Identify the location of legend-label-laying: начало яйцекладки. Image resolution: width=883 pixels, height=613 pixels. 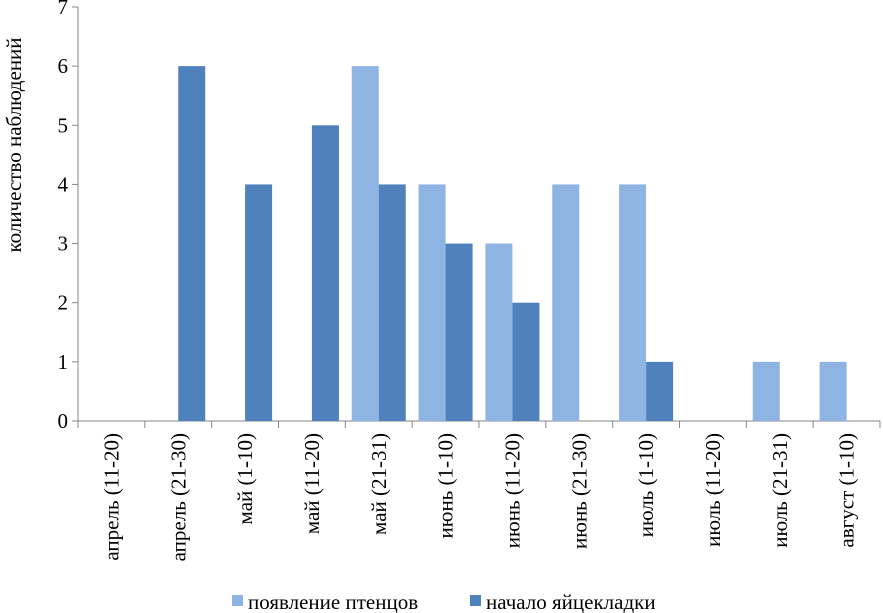
(571, 601).